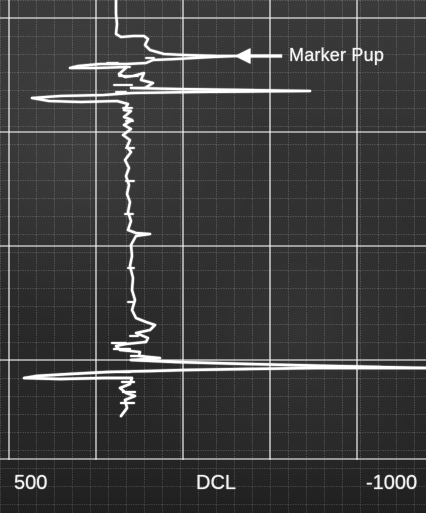  Describe the element at coordinates (31, 483) in the screenshot. I see `x-axis-left-label: 500` at that location.